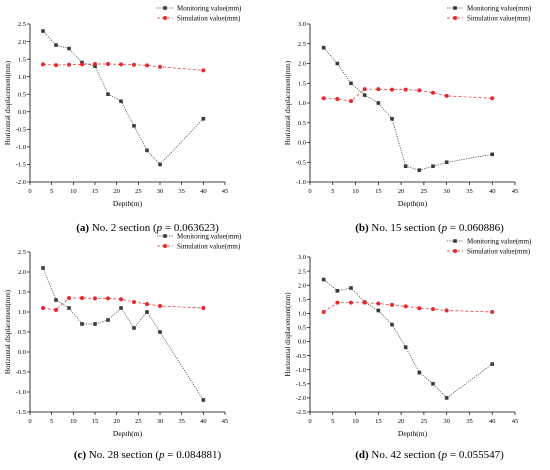  Describe the element at coordinates (162, 455) in the screenshot. I see `caption-c-p: p` at that location.